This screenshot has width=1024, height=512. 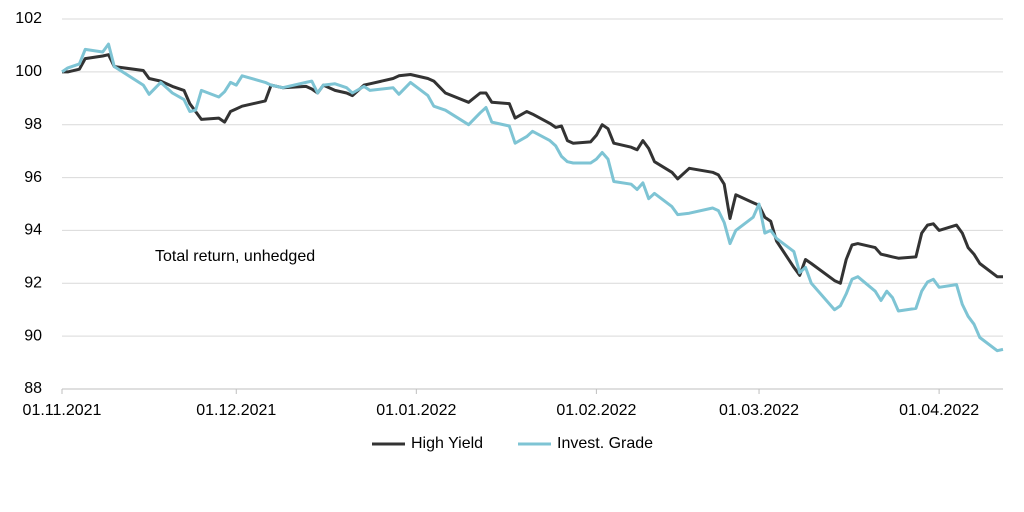 What do you see at coordinates (605, 443) in the screenshot?
I see `legend-label: Invest. Grade` at bounding box center [605, 443].